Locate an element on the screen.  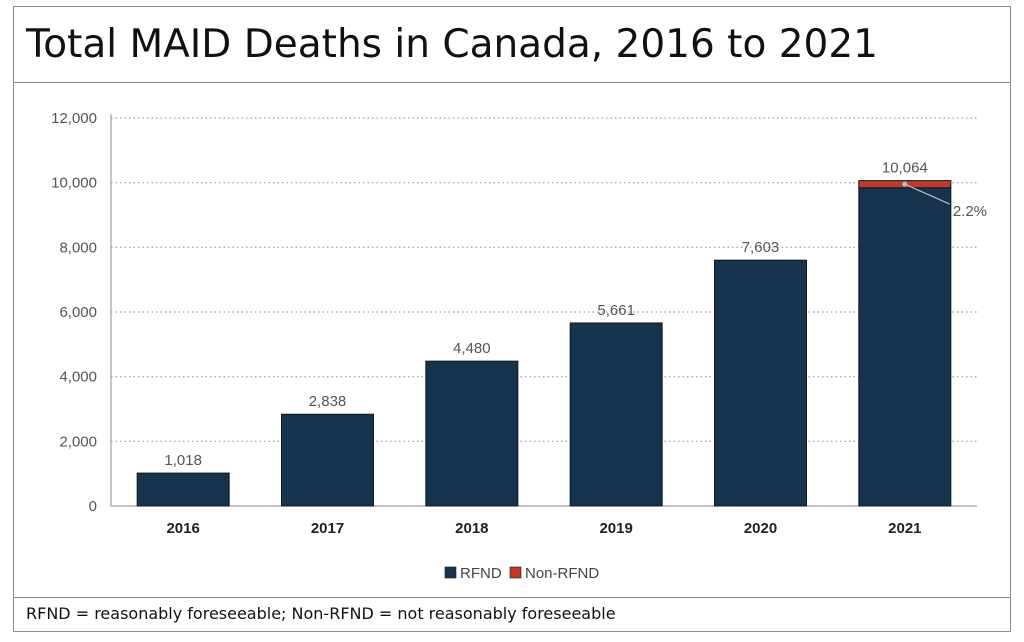
y-tick-label: 8,000 is located at coordinates (78, 247).